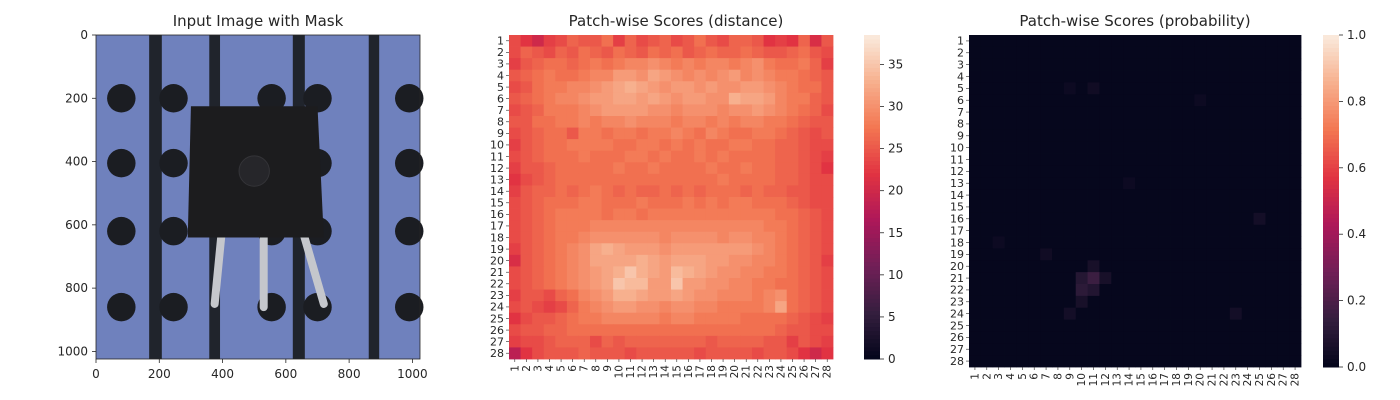  Describe the element at coordinates (619, 371) in the screenshot. I see `heatmap-xtick-label: 10` at that location.